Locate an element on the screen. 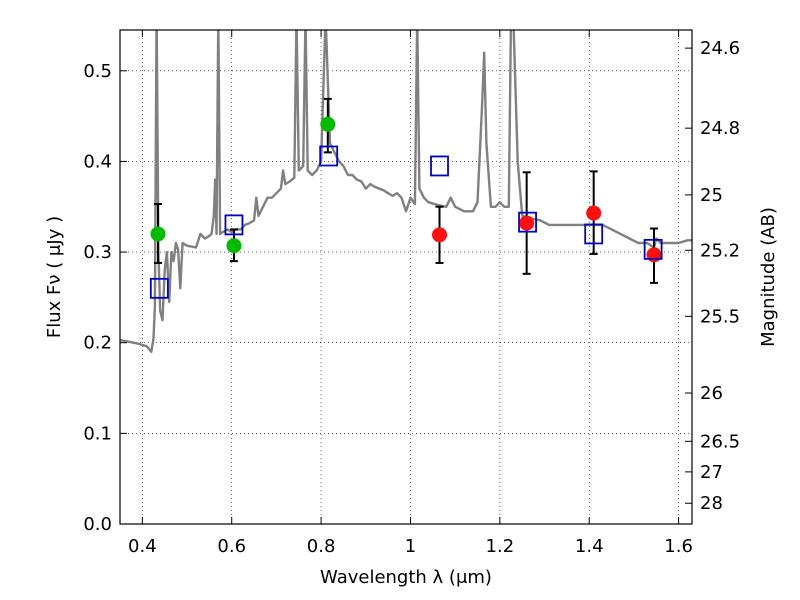  y-axis-label: Flux Fν ( μJy ) is located at coordinates (54, 277).